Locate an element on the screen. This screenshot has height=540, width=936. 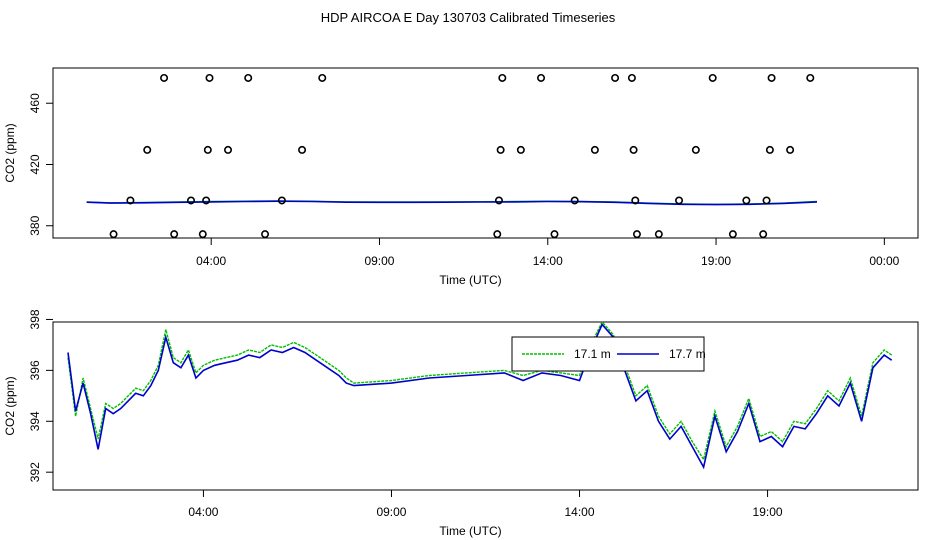
x-tick-label: 00:00 is located at coordinates (884, 261).